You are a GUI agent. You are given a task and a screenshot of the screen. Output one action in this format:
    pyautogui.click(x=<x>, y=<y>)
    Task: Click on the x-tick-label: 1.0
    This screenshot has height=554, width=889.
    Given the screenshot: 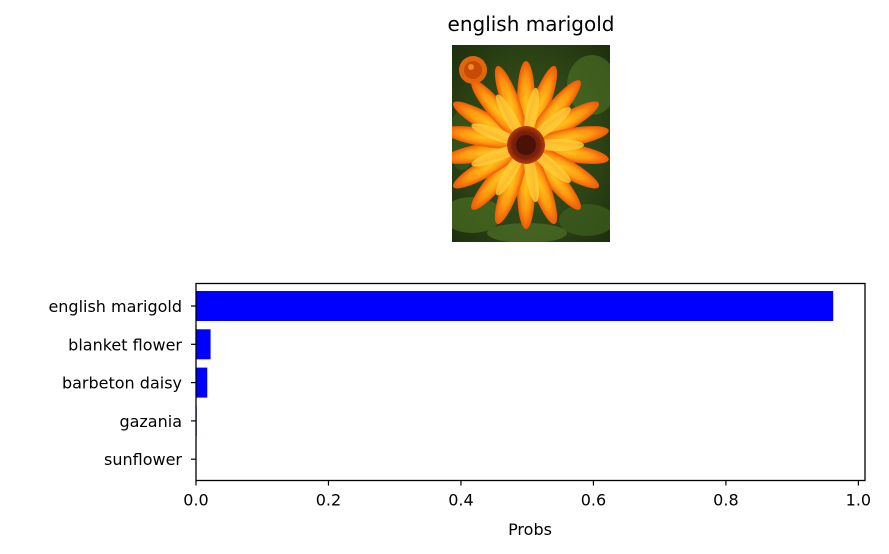 What is the action you would take?
    pyautogui.click(x=858, y=500)
    